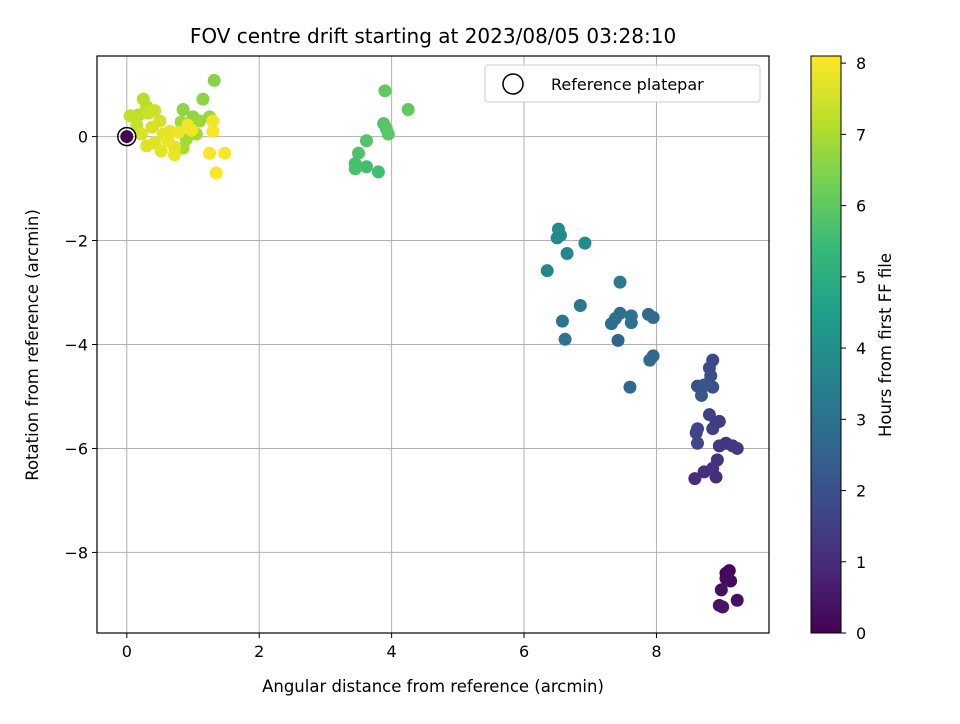 This screenshot has width=960, height=724. I want to click on reference-platepar-marker, so click(127, 136).